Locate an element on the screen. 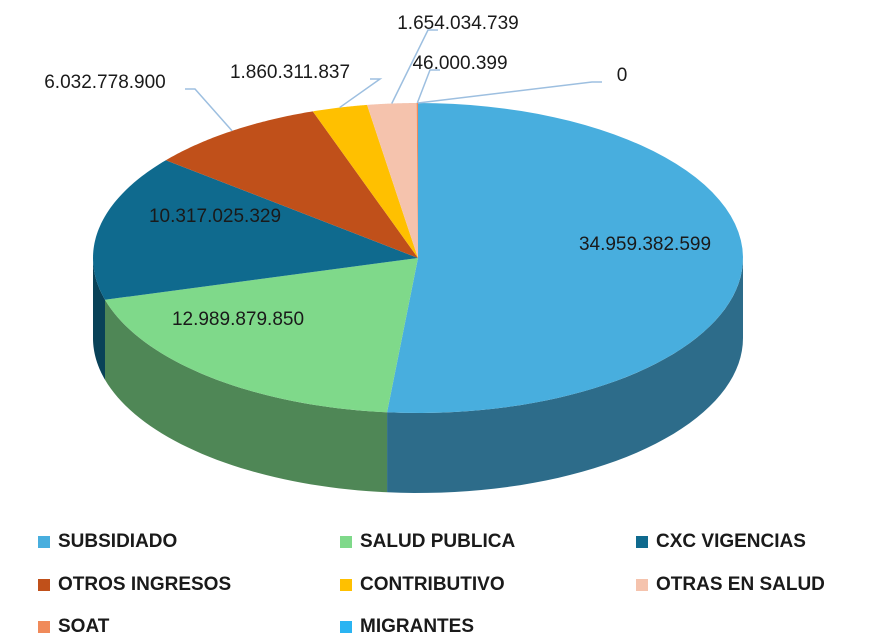  legend-label: CXC VIGENCIAS is located at coordinates (731, 541).